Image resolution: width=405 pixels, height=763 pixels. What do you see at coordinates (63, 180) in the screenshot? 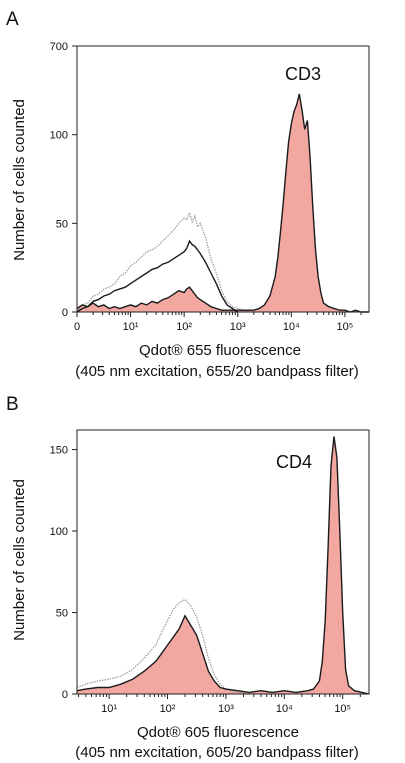
I see `panel-a-y-ticks: 0 50 100 700` at bounding box center [63, 180].